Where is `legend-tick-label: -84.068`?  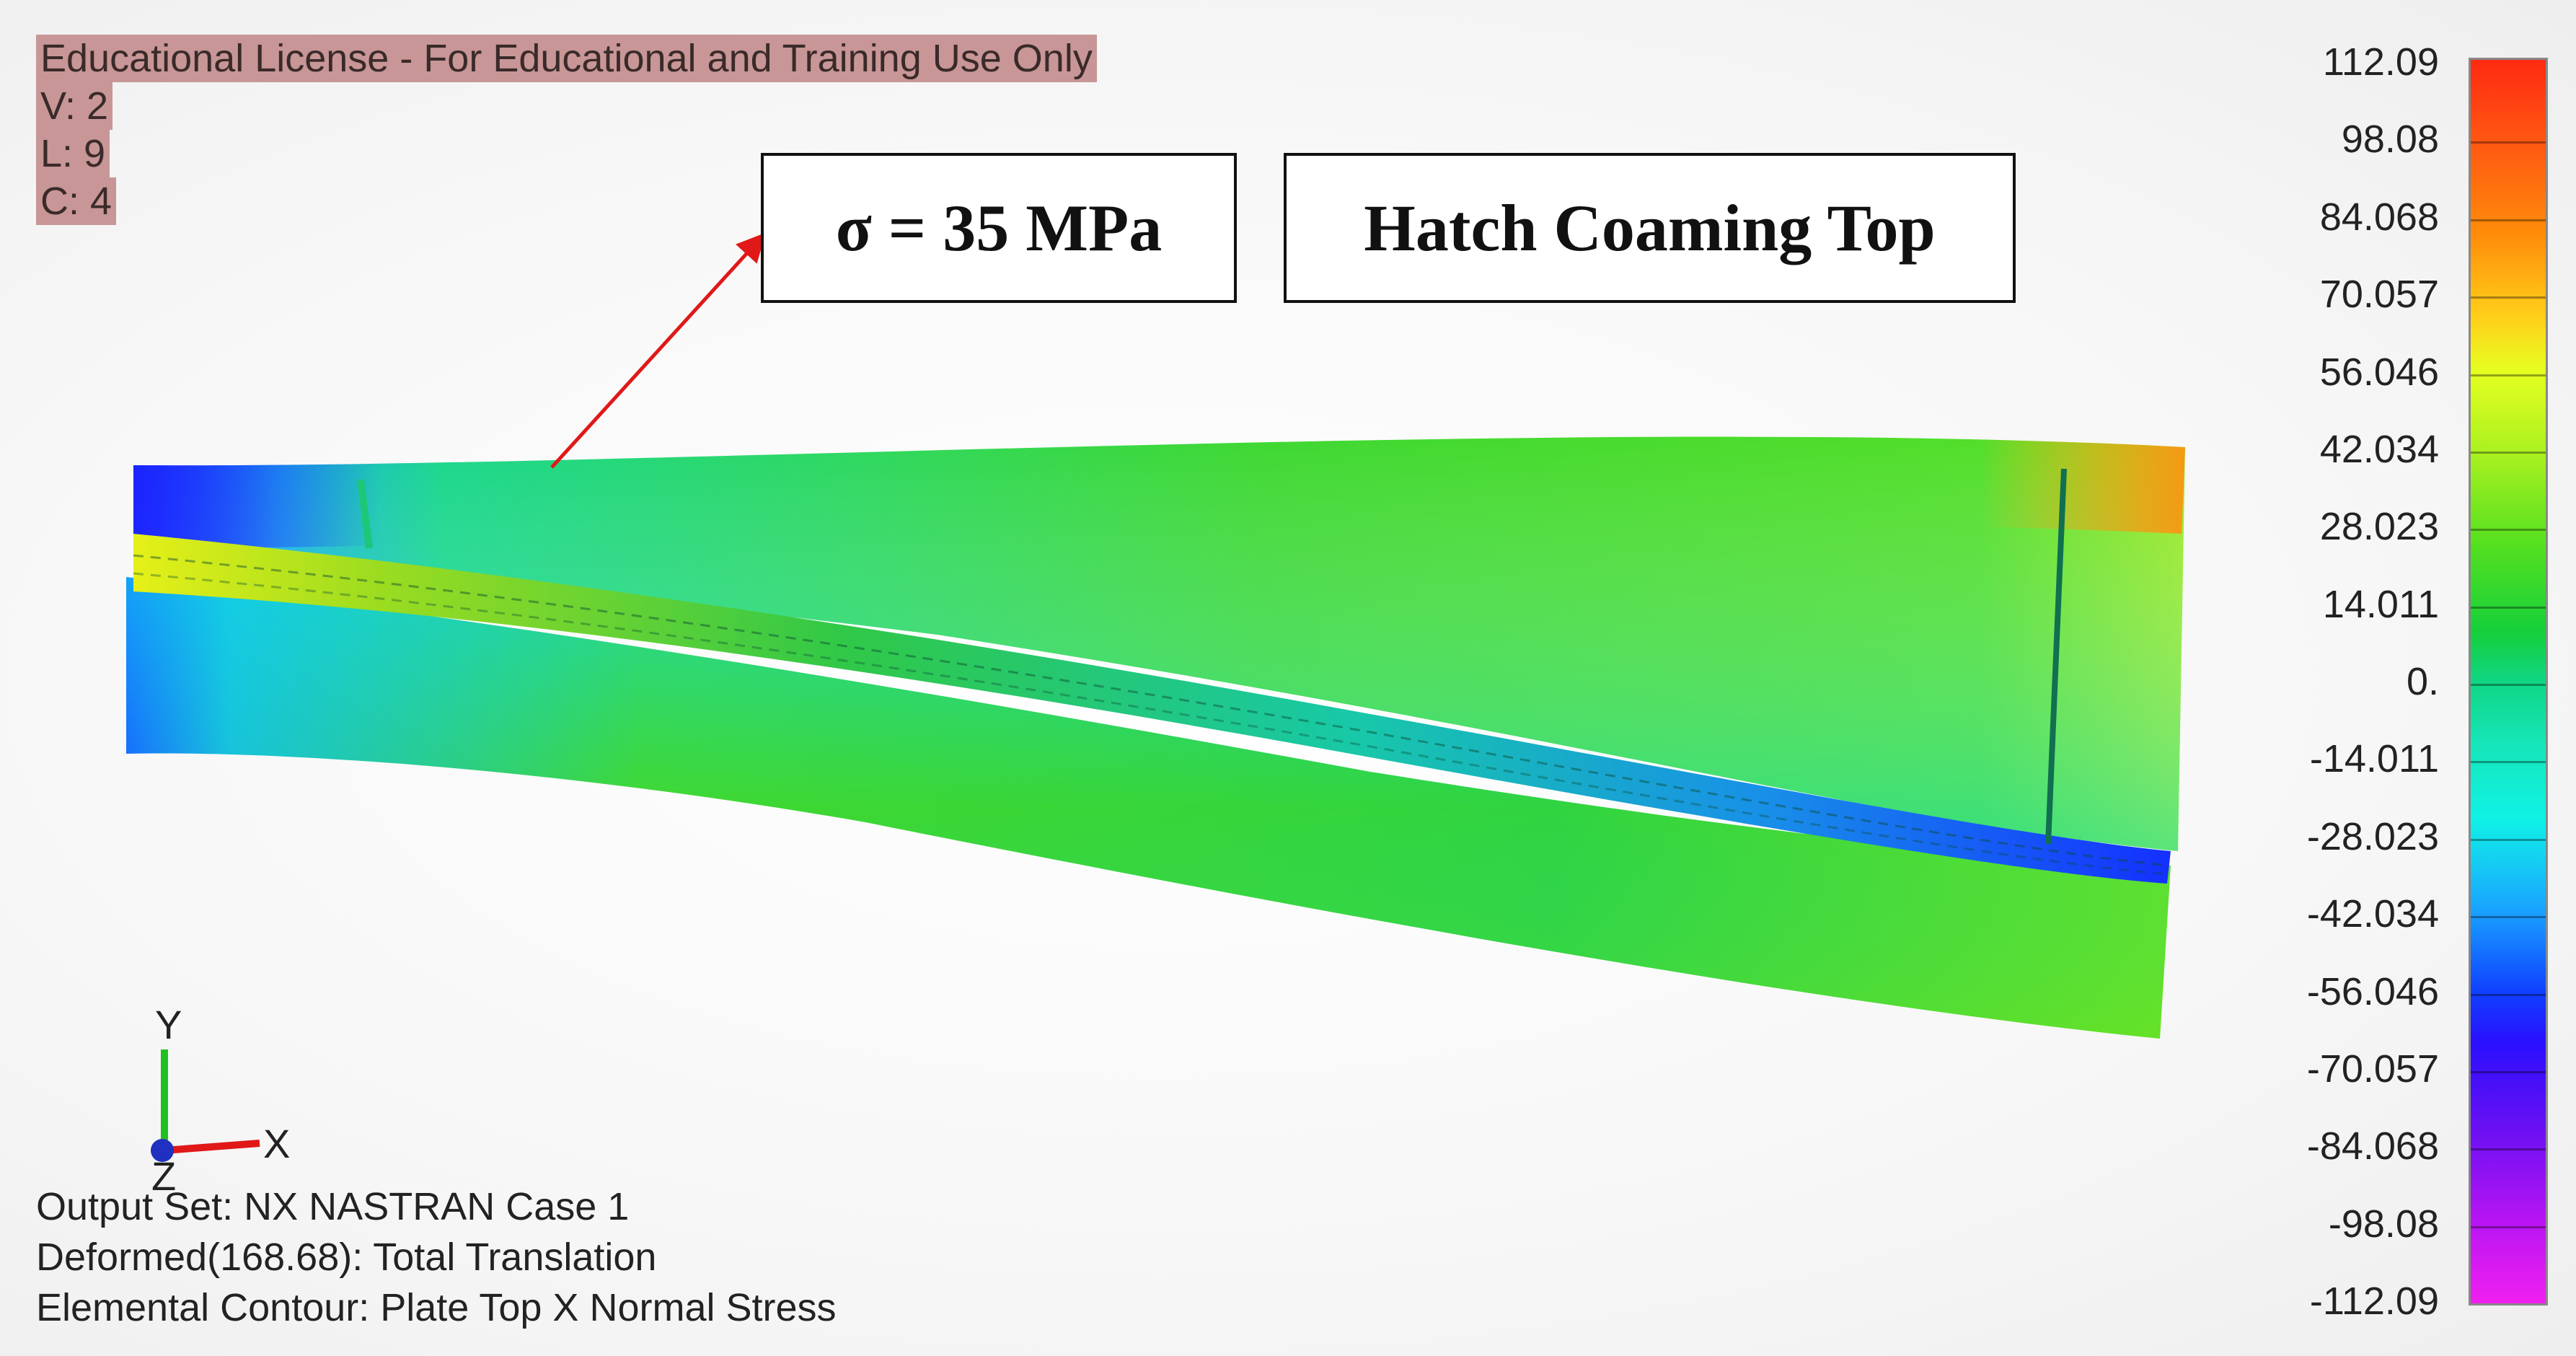
legend-tick-label: -84.068 is located at coordinates (2372, 1146).